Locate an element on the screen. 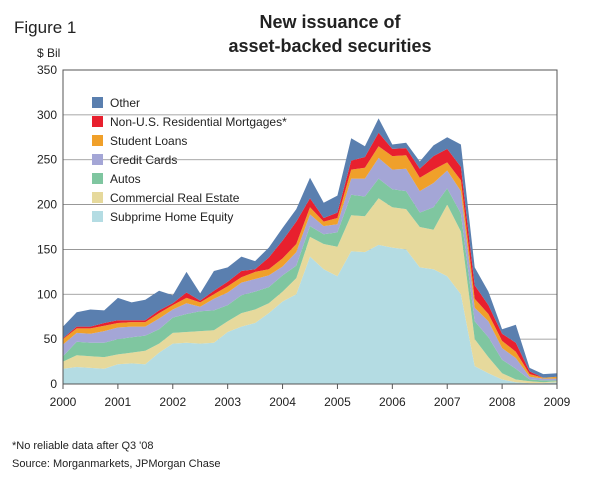 This screenshot has width=600, height=485. x-tick-label-2000: 2000 is located at coordinates (63, 402).